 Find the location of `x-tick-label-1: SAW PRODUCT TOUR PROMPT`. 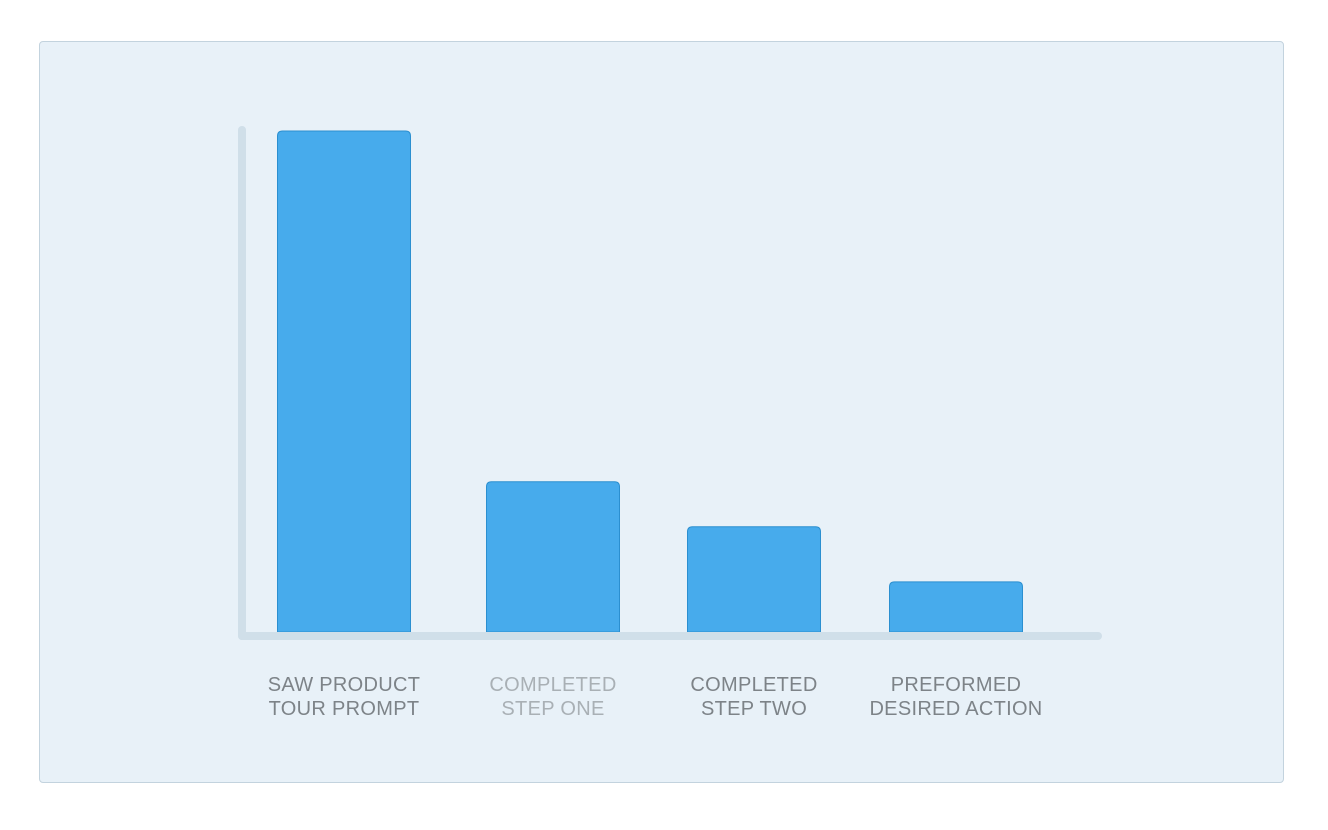

x-tick-label-1: SAW PRODUCT TOUR PROMPT is located at coordinates (344, 697).